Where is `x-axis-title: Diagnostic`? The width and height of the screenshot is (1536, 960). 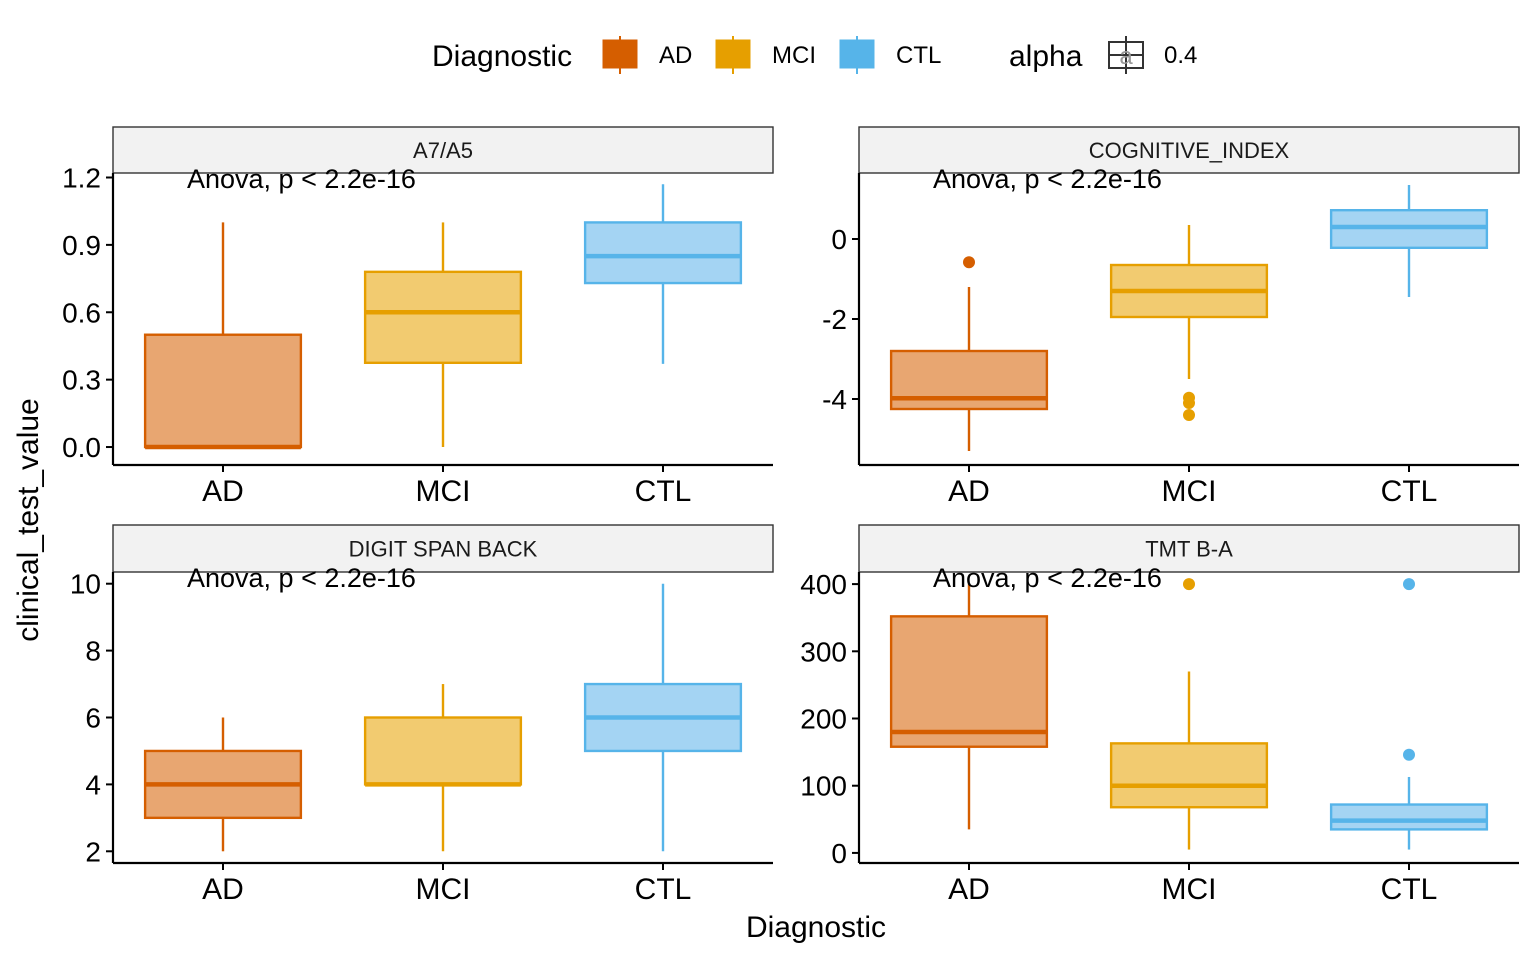 x-axis-title: Diagnostic is located at coordinates (816, 927).